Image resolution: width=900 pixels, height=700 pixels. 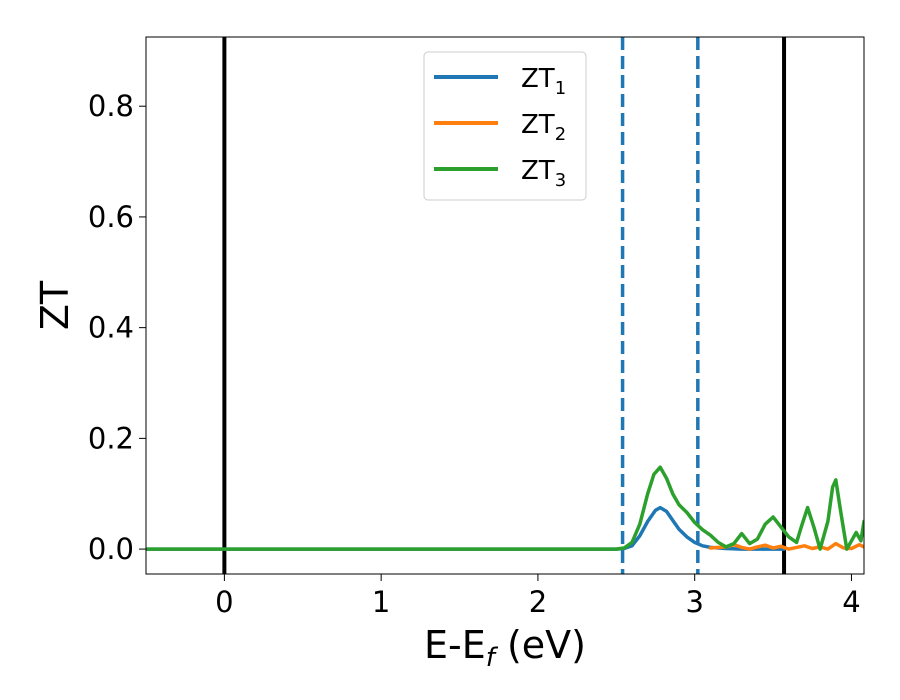 What do you see at coordinates (111, 106) in the screenshot?
I see `y-tick-label: 0.8` at bounding box center [111, 106].